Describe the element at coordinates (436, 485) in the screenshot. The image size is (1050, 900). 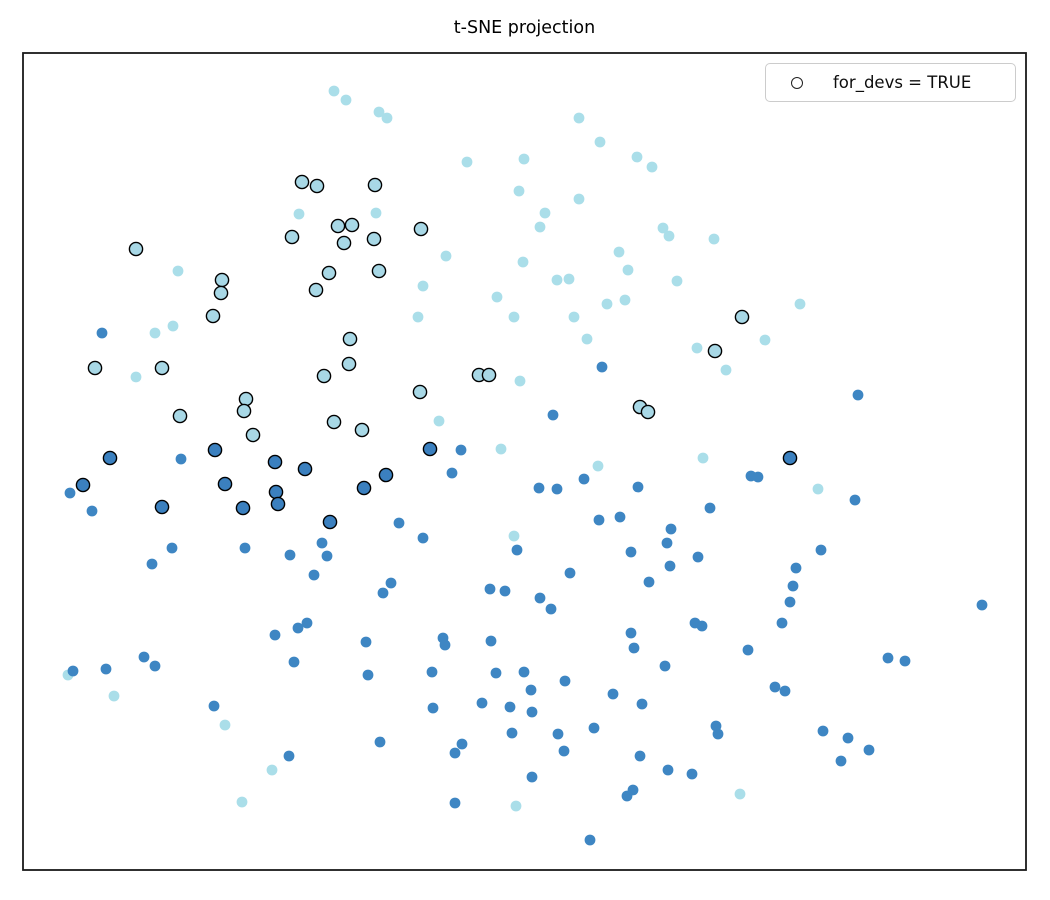
I see `series-dark-edged` at that location.